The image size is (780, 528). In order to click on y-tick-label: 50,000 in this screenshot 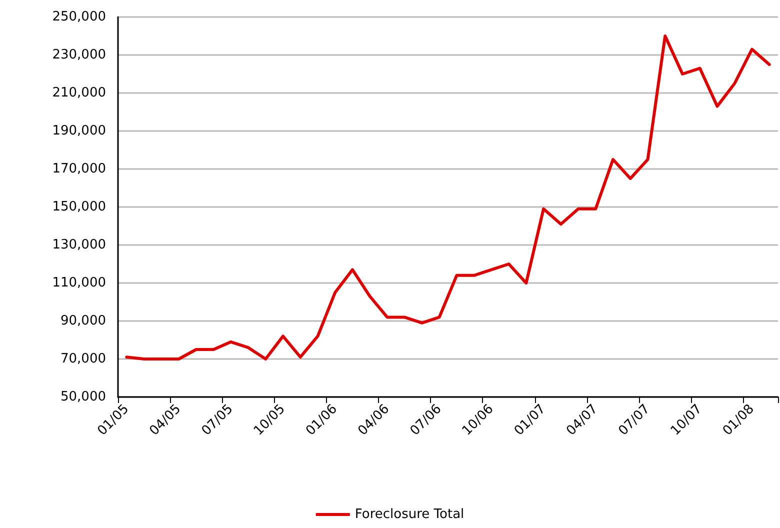, I will do `click(83, 397)`.